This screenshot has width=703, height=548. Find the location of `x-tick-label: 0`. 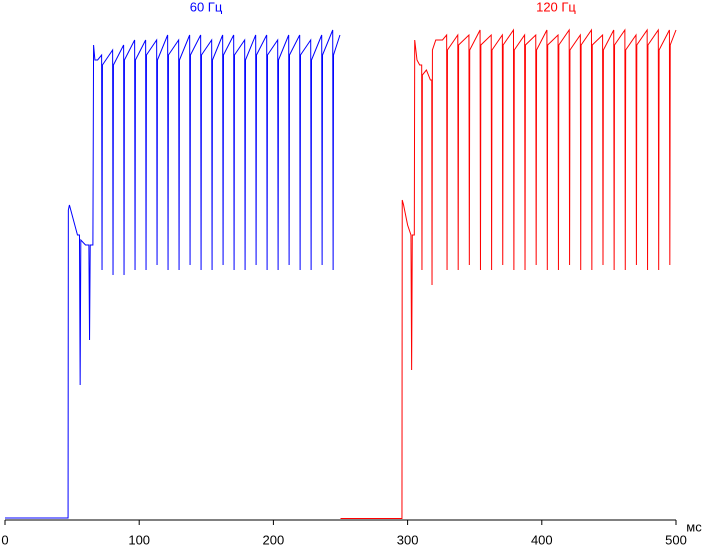

x-tick-label: 0 is located at coordinates (4, 539).